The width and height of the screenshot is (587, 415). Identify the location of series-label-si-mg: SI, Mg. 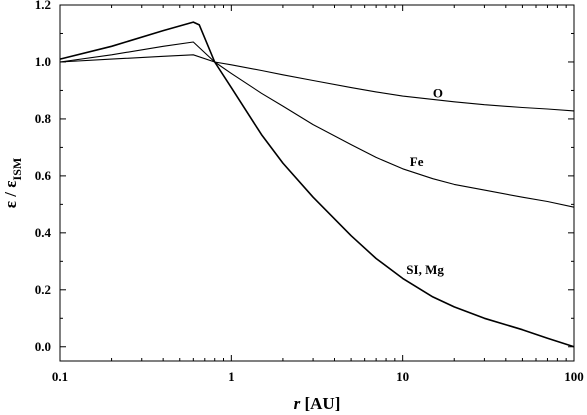
(425, 269).